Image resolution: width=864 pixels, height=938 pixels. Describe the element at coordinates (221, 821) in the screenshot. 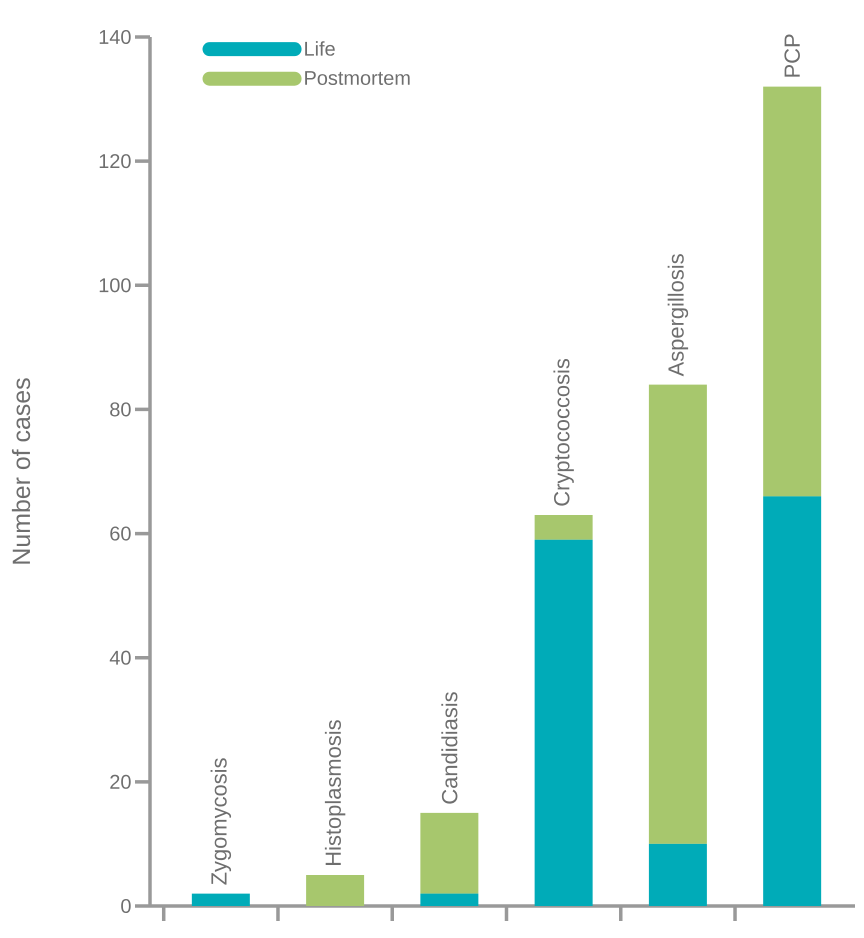

I see `x-tick-label: Zygomycosis` at that location.